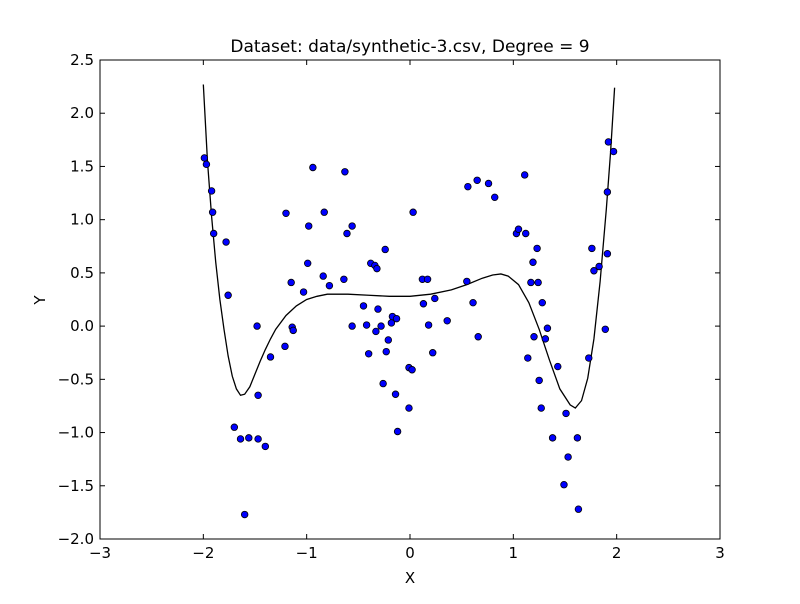 The image size is (800, 604). I want to click on x-tick-label: 0, so click(410, 553).